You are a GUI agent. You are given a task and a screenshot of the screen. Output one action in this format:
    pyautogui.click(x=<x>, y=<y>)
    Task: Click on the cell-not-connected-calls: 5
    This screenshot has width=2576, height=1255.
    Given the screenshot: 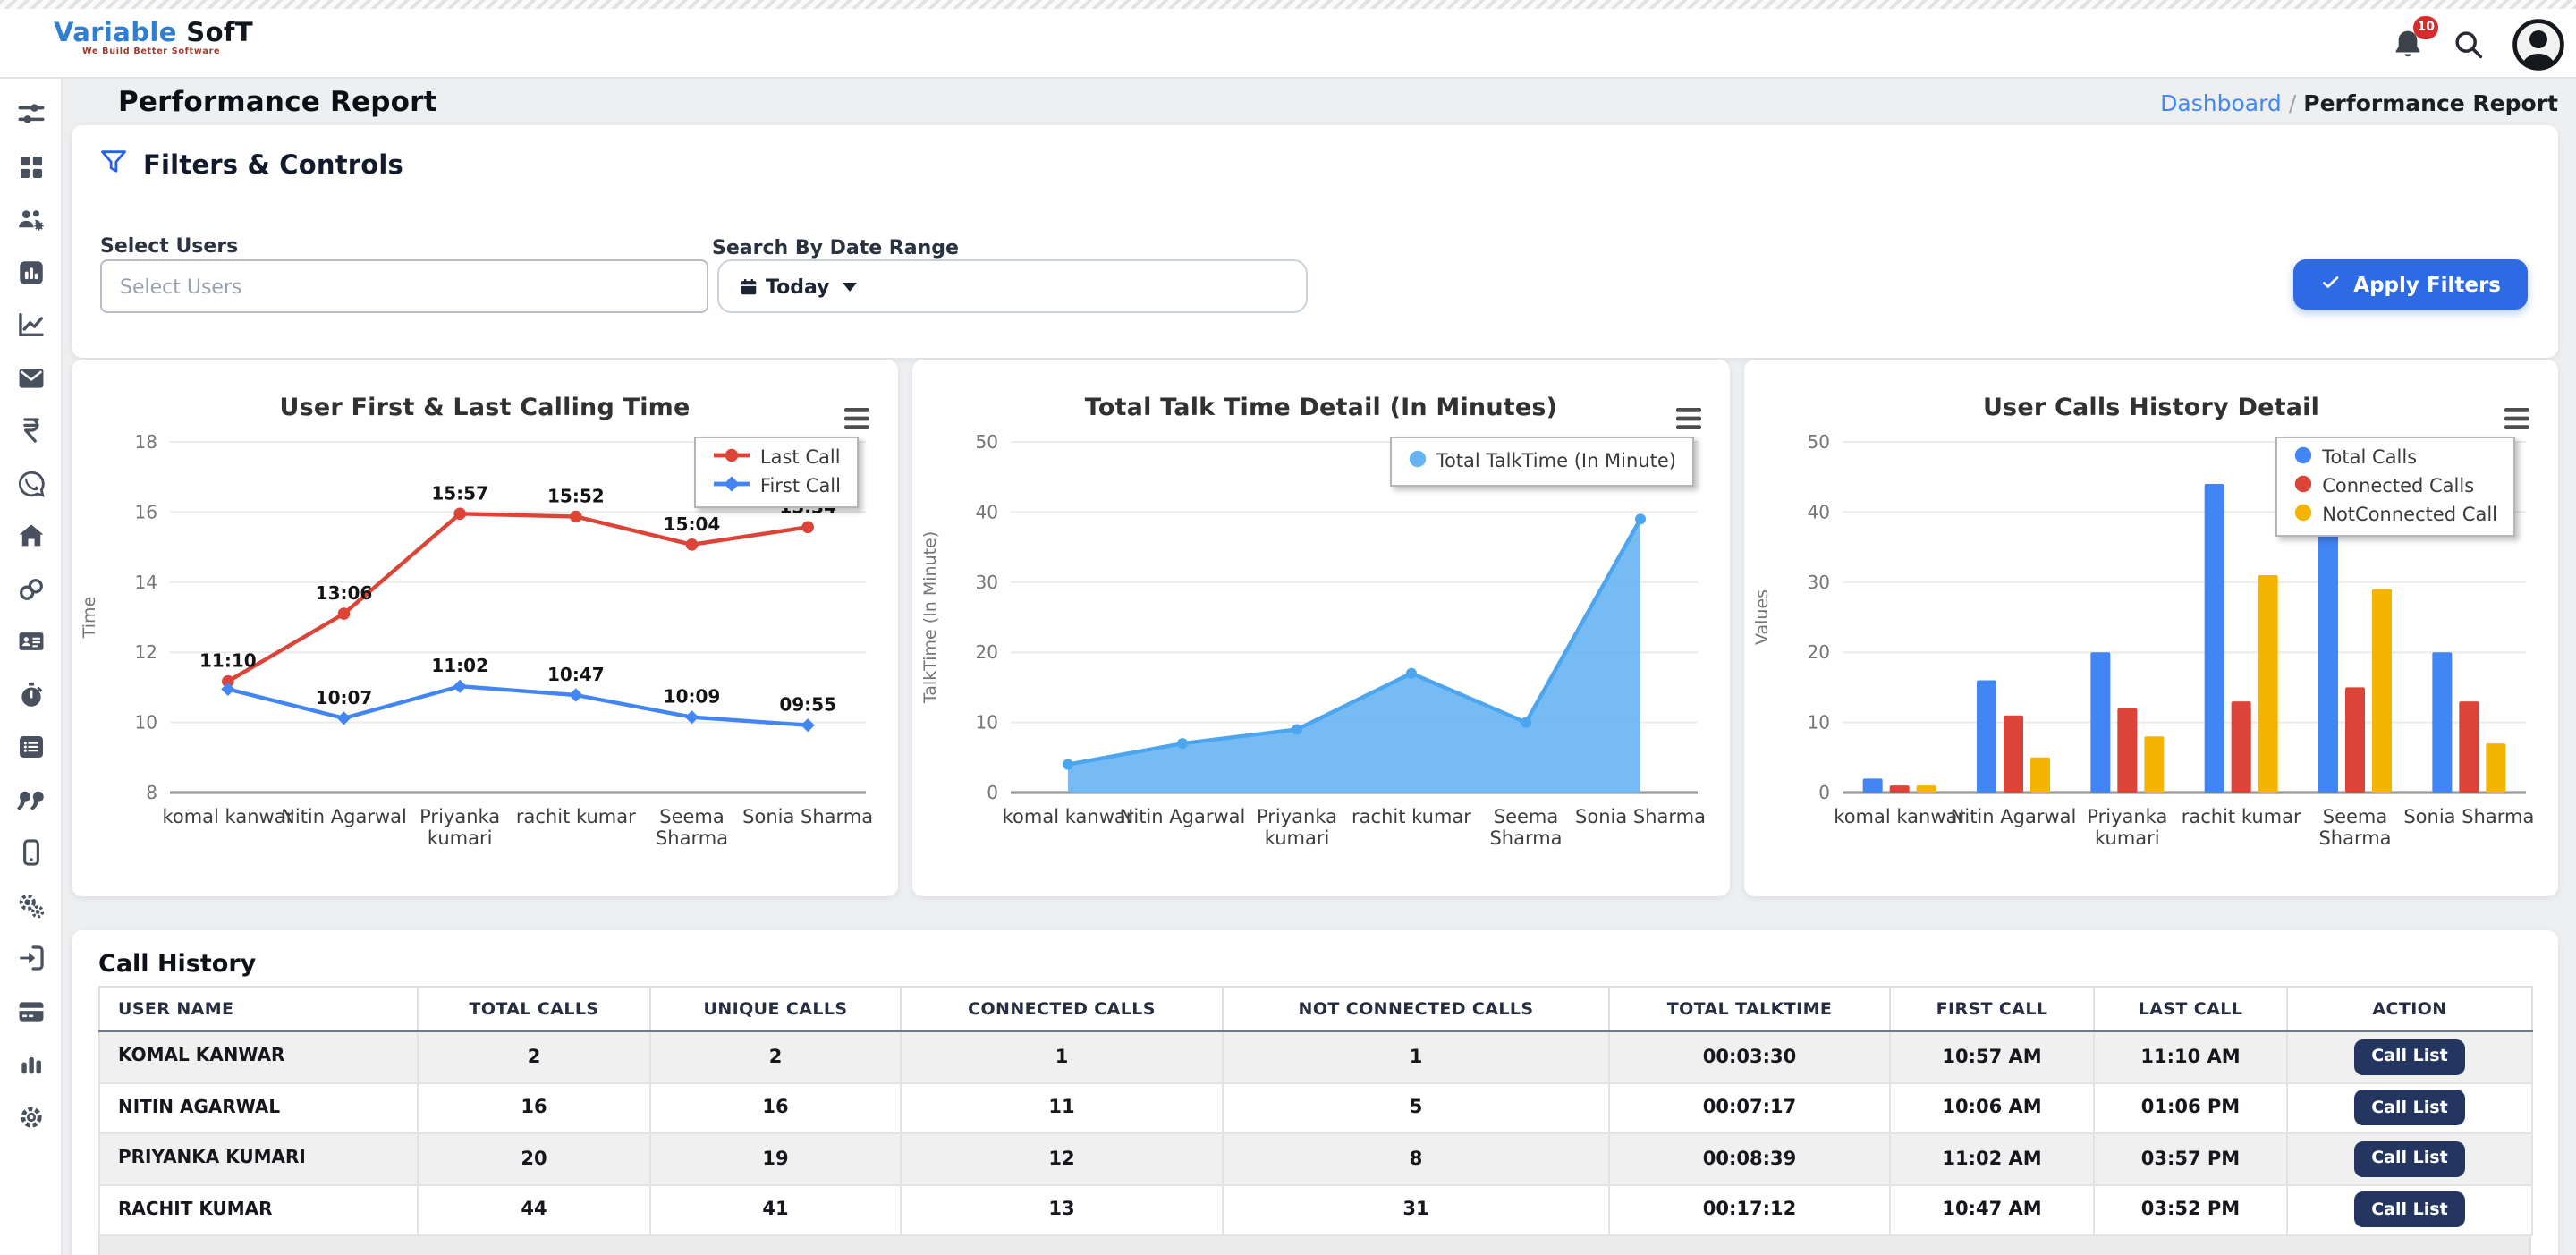 What is the action you would take?
    pyautogui.click(x=1416, y=1107)
    